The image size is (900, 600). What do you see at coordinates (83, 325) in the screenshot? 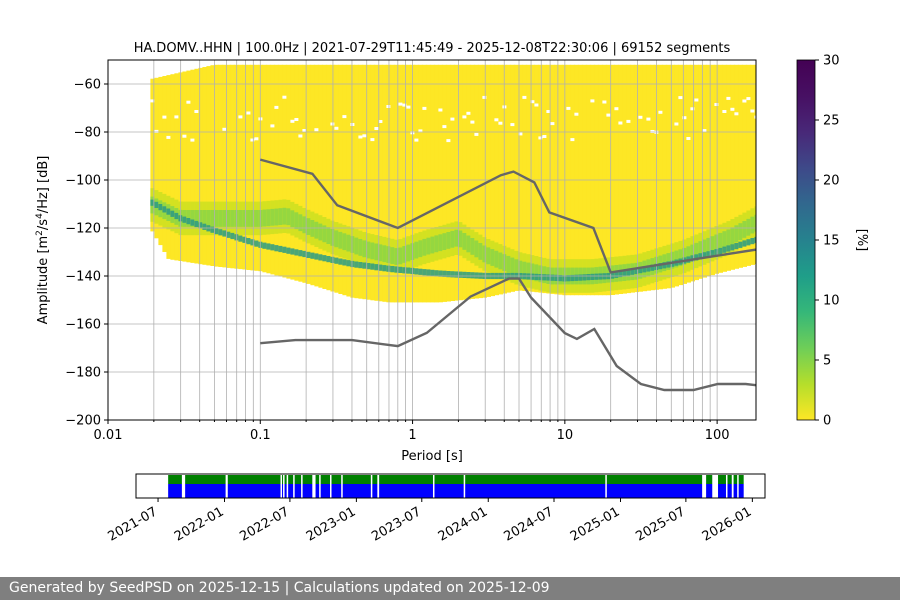
I see `y-tick-label: −160` at bounding box center [83, 325].